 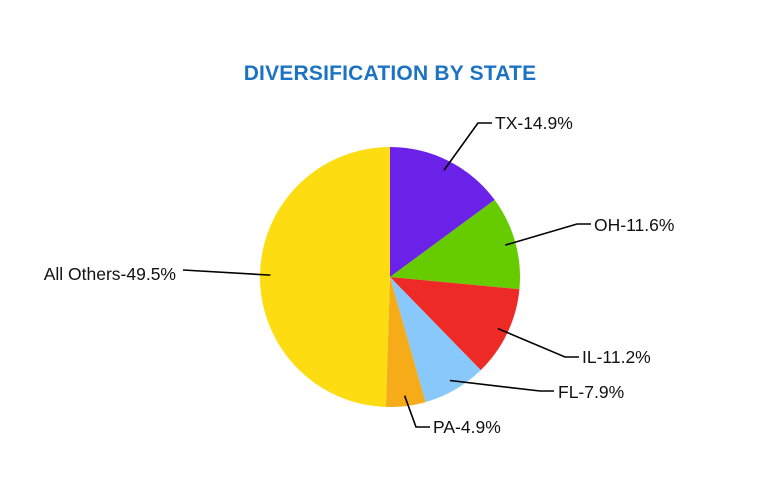 What do you see at coordinates (616, 357) in the screenshot?
I see `slice-label-il: IL-11.2%` at bounding box center [616, 357].